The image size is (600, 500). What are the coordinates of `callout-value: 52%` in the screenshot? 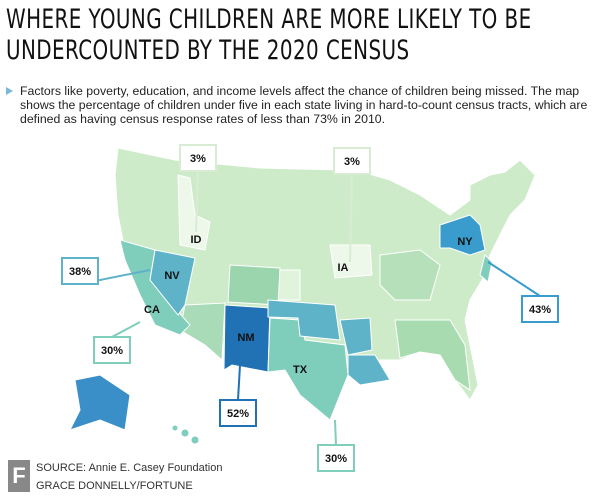 It's located at (238, 414).